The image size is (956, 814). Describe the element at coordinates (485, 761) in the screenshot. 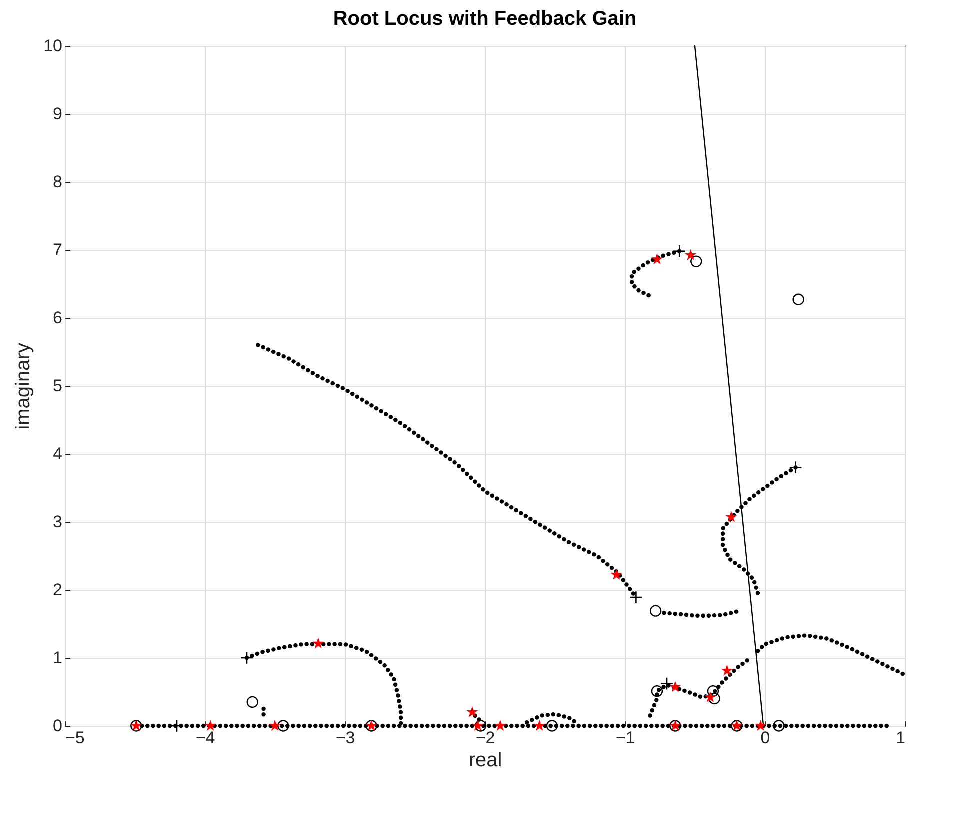

I see `x-axis-title: real` at that location.